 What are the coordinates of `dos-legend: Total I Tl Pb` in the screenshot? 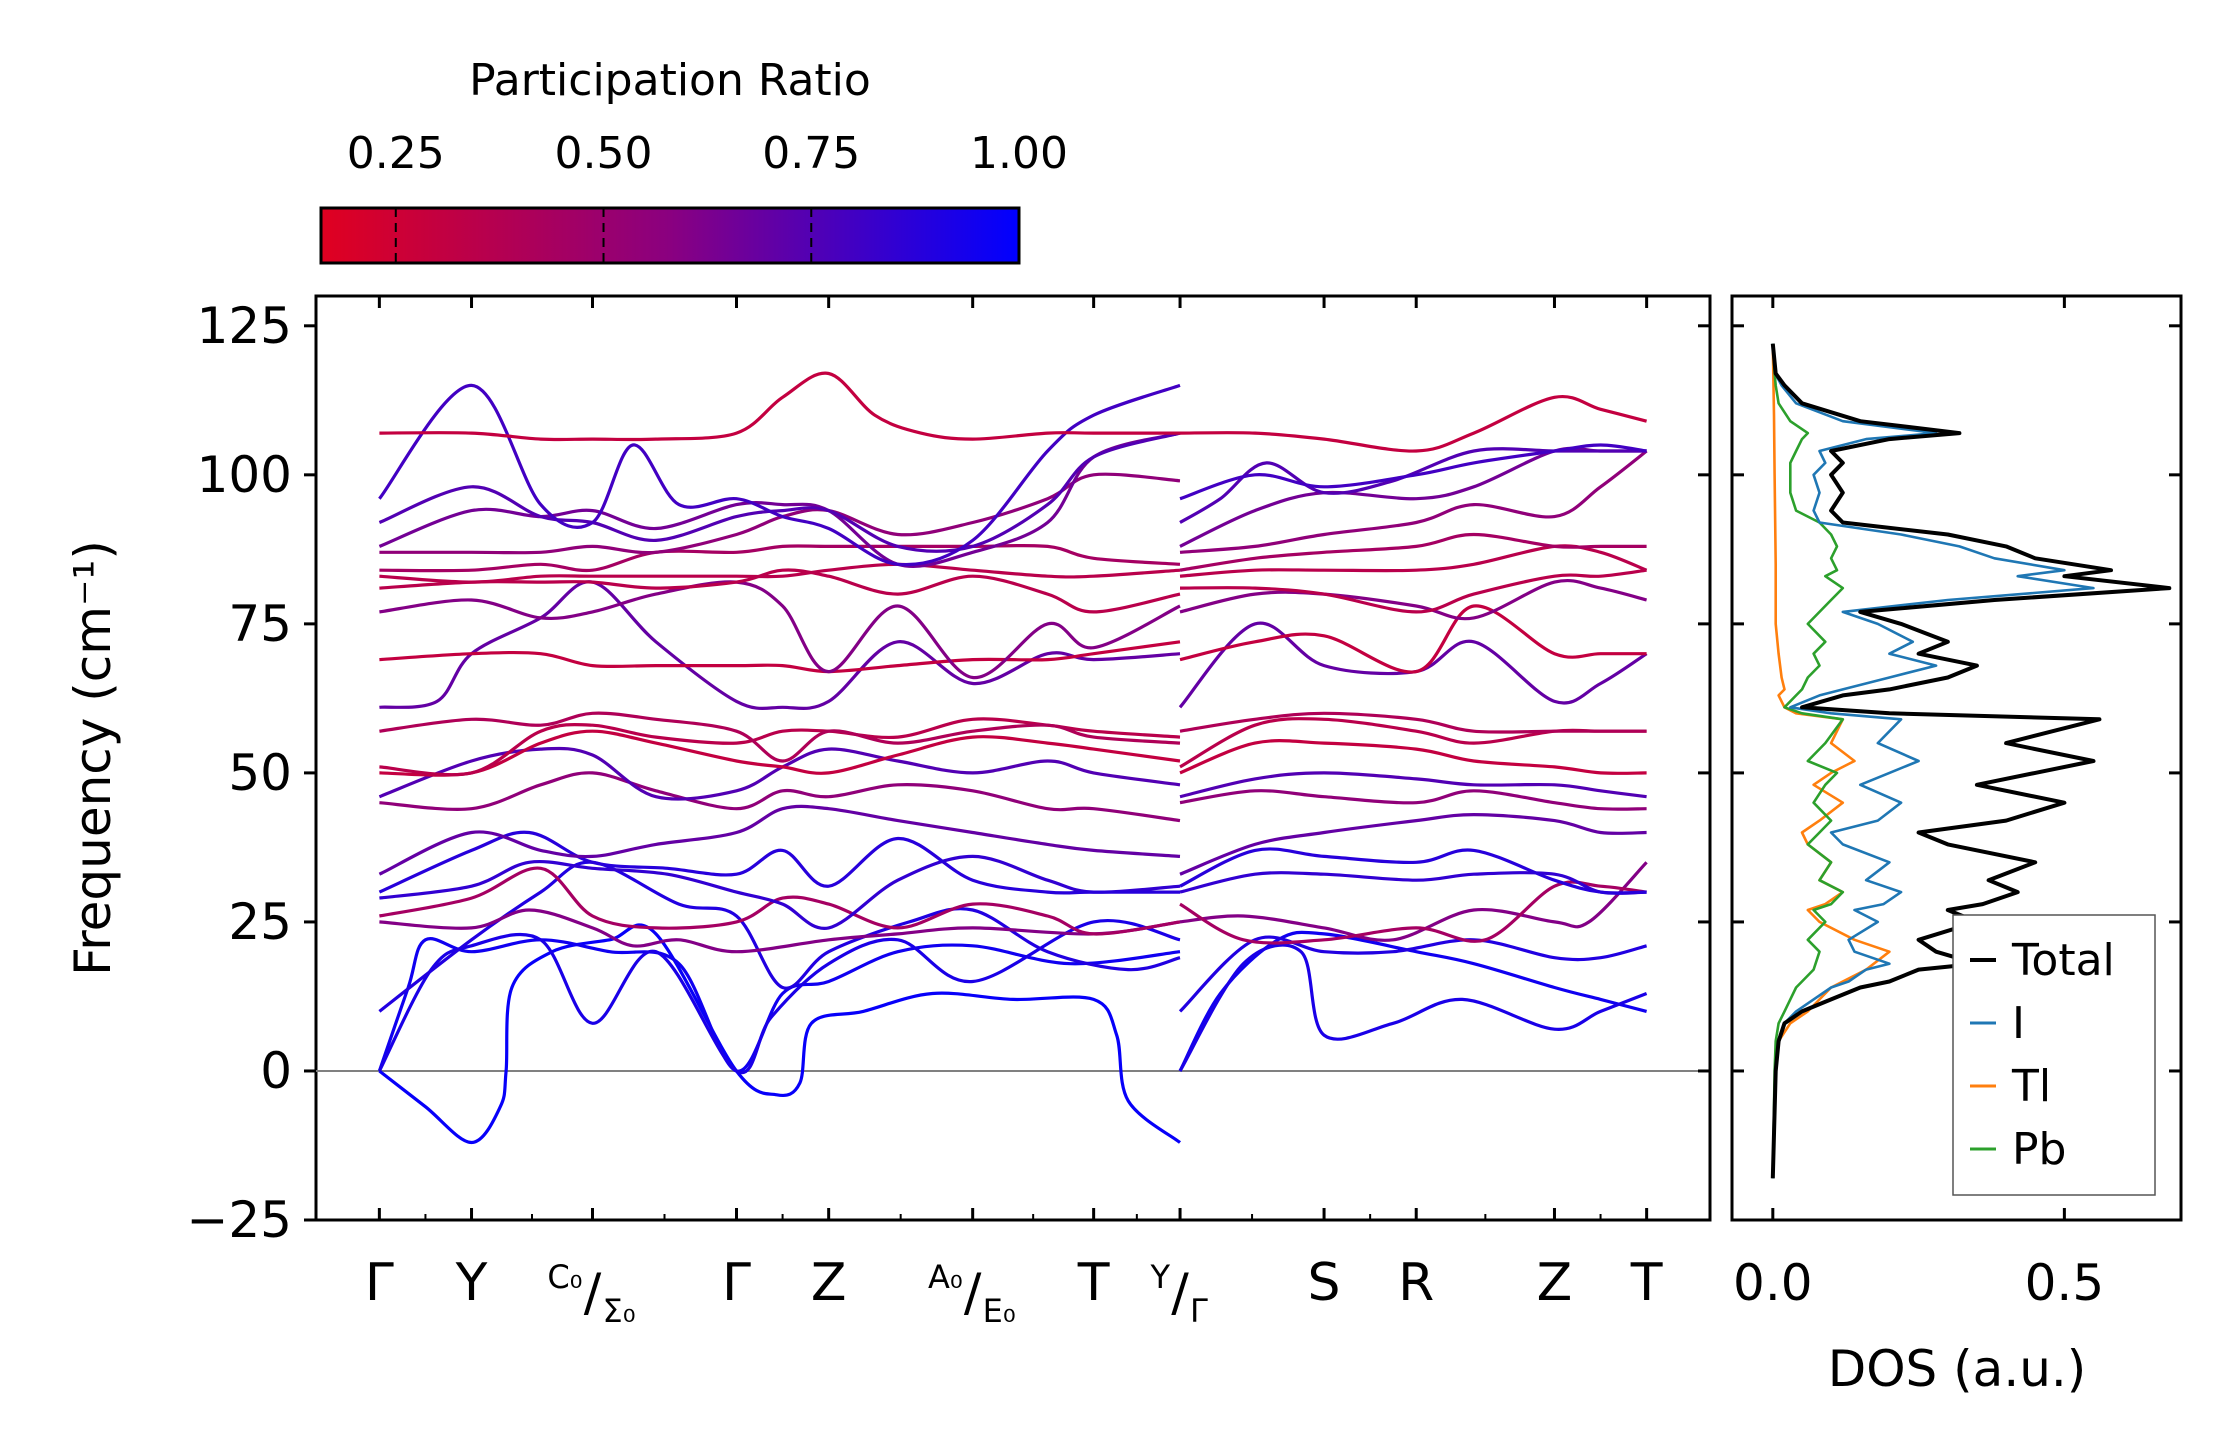 It's located at (2054, 1055).